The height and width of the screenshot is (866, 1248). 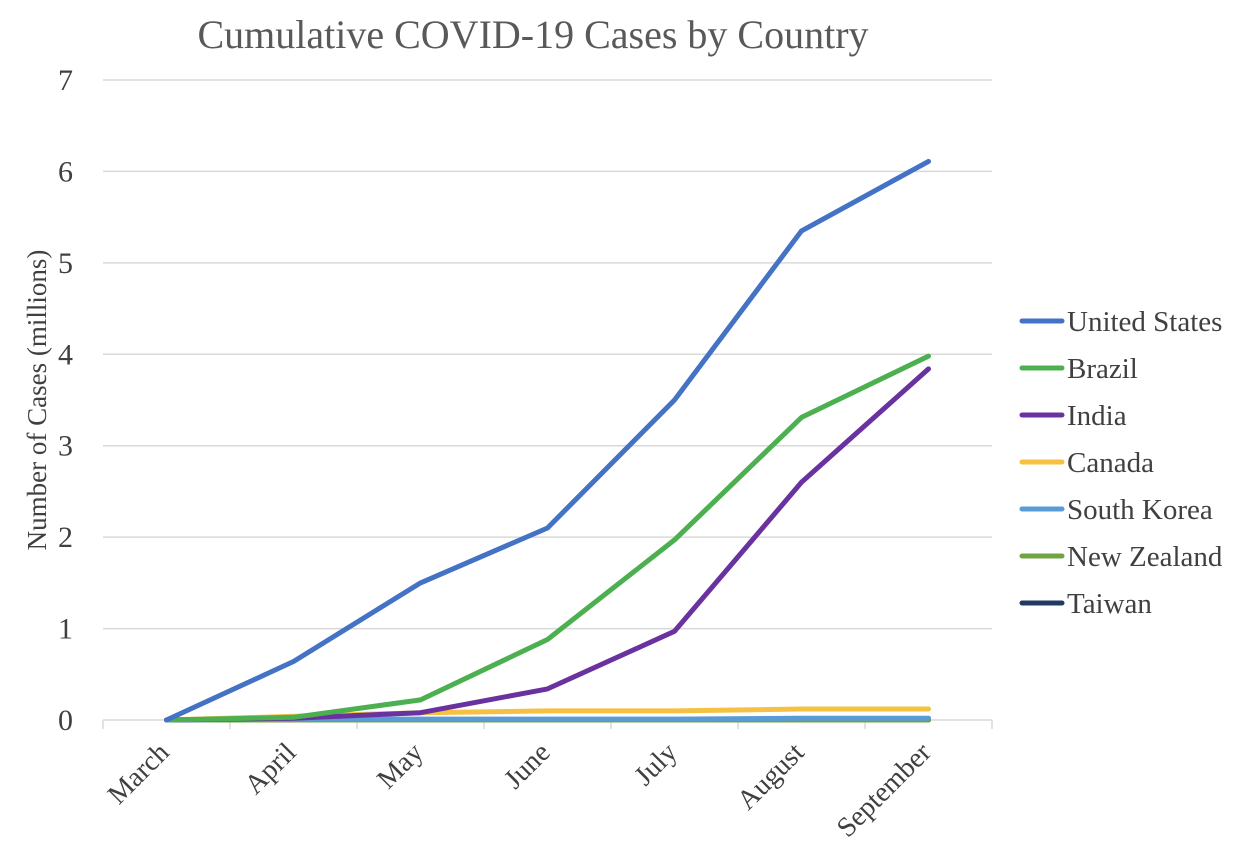 What do you see at coordinates (65, 720) in the screenshot?
I see `y-tick-label: 0` at bounding box center [65, 720].